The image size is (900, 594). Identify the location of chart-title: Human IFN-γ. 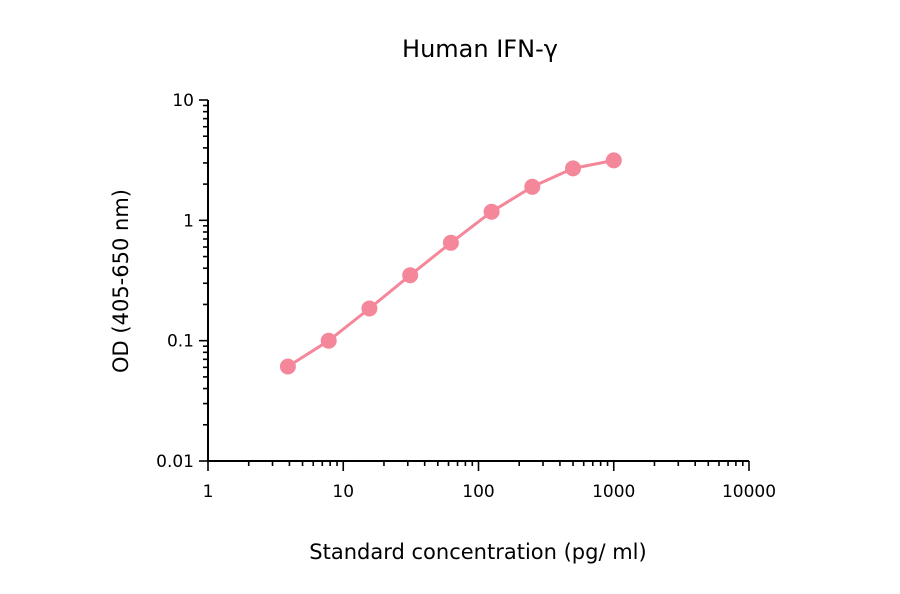
(480, 49).